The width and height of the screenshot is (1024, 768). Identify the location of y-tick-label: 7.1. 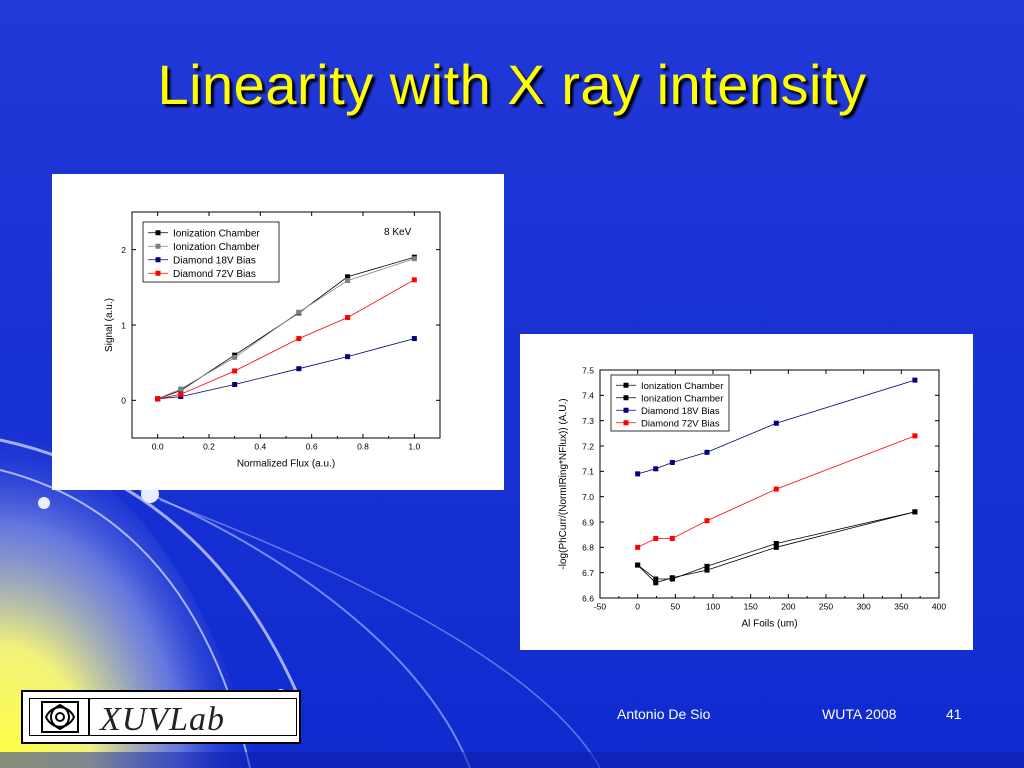
(588, 472).